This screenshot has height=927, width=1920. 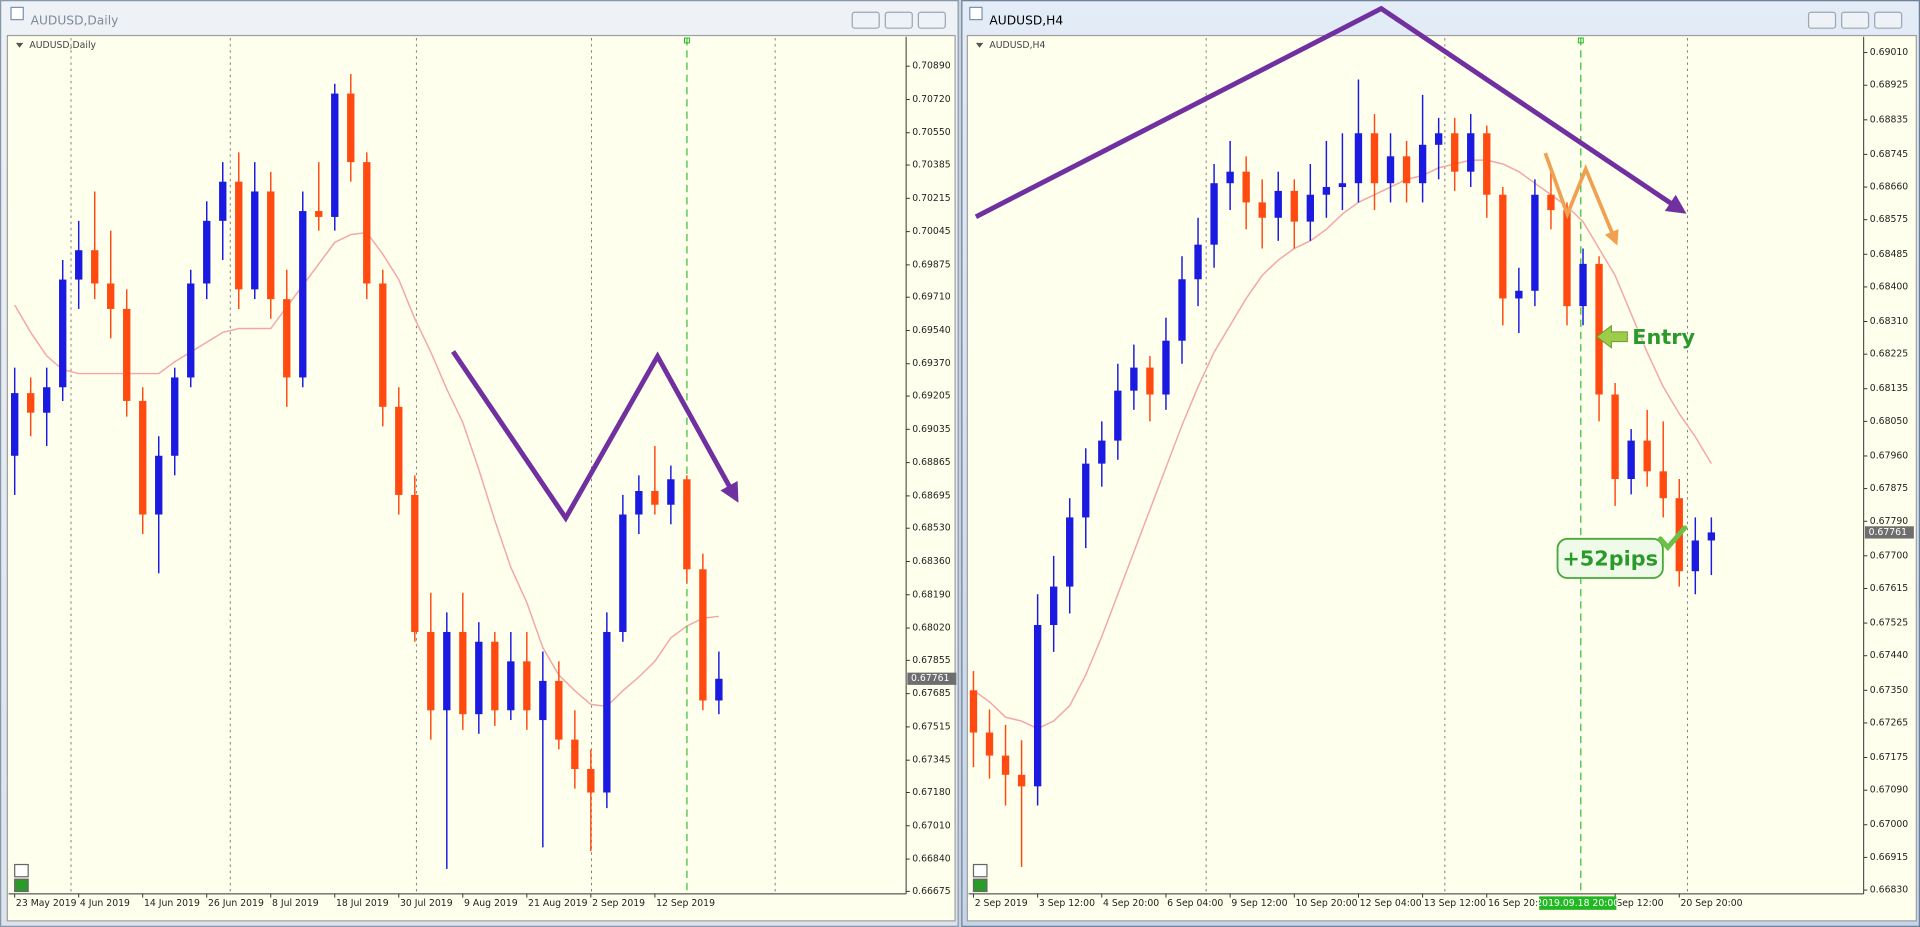 I want to click on y-tick-label: 0.69370, so click(x=931, y=363).